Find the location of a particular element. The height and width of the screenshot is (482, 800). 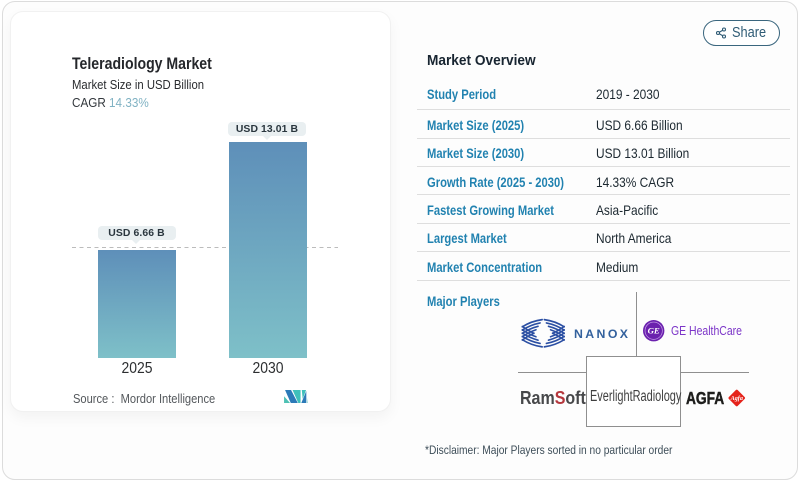

svg-text: Agfa is located at coordinates (736, 399).